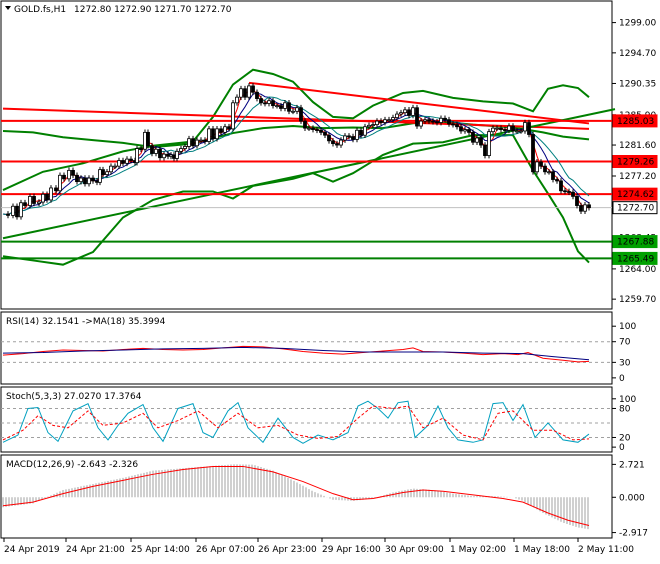 Image resolution: width=660 pixels, height=564 pixels. What do you see at coordinates (637, 300) in the screenshot?
I see `price-tick-label: 1259.70` at bounding box center [637, 300].